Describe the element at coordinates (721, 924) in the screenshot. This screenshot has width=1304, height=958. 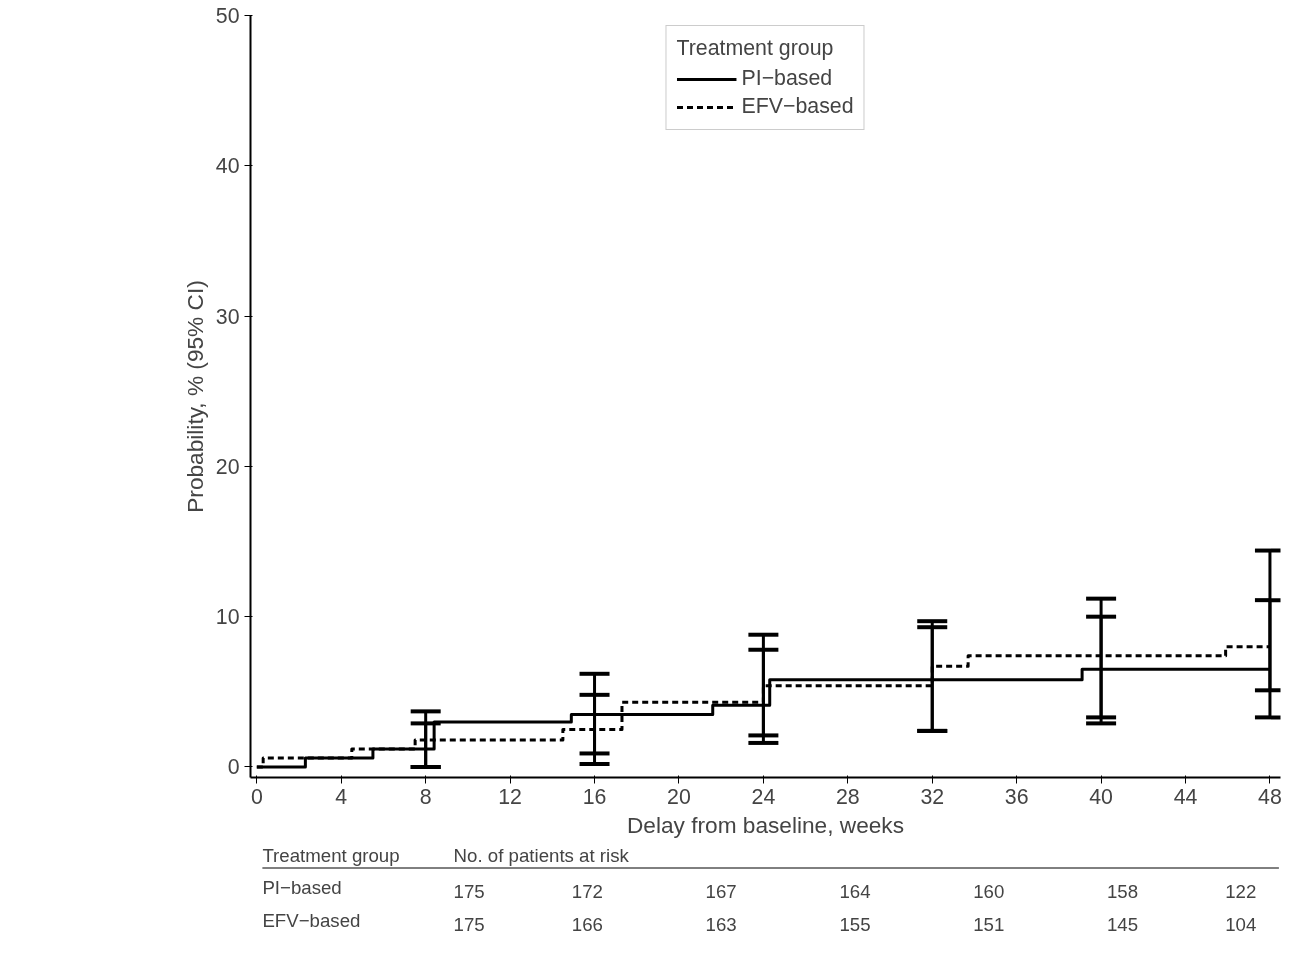
I see `text: 163` at that location.